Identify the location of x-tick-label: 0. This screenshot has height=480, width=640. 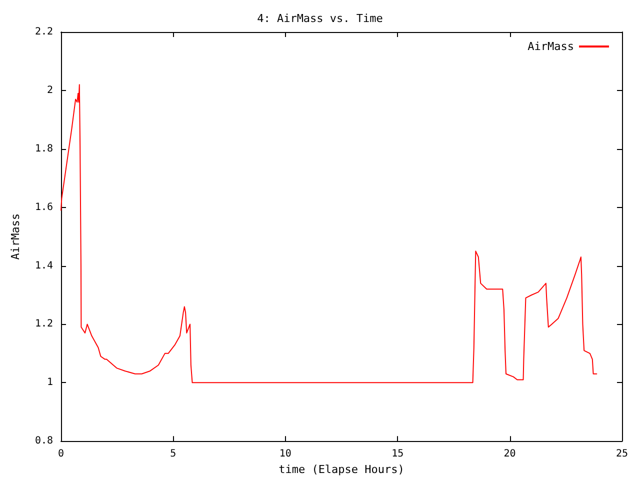
(61, 454).